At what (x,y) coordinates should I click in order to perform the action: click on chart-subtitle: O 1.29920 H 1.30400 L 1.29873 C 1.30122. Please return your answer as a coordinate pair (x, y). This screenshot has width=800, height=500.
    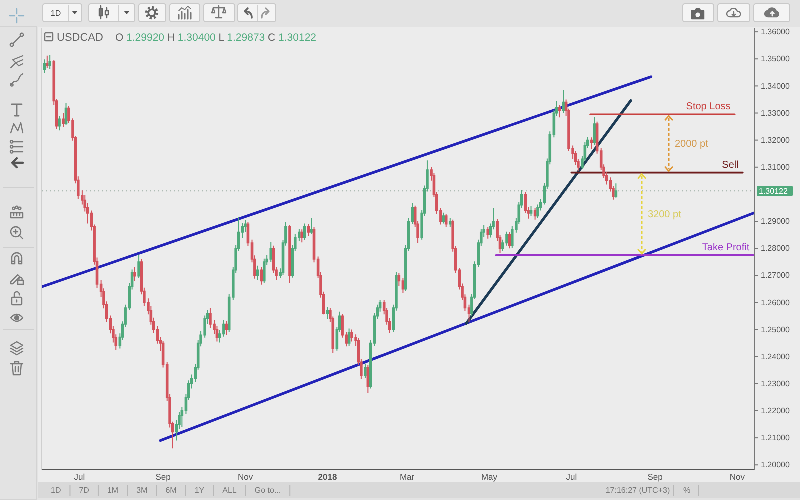
    Looking at the image, I should click on (216, 38).